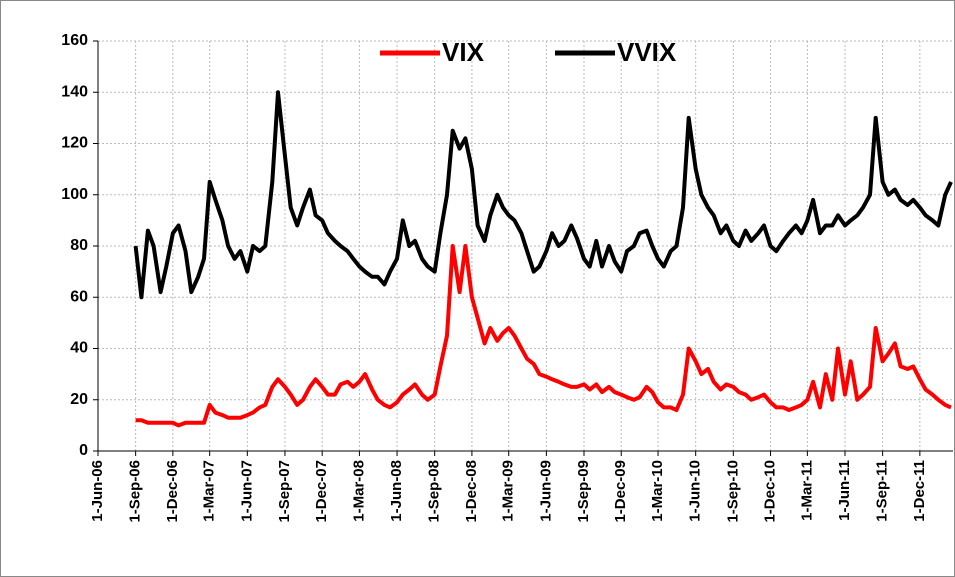 This screenshot has height=577, width=955. Describe the element at coordinates (396, 491) in the screenshot. I see `x-tick-label: 1-Jun-08` at that location.